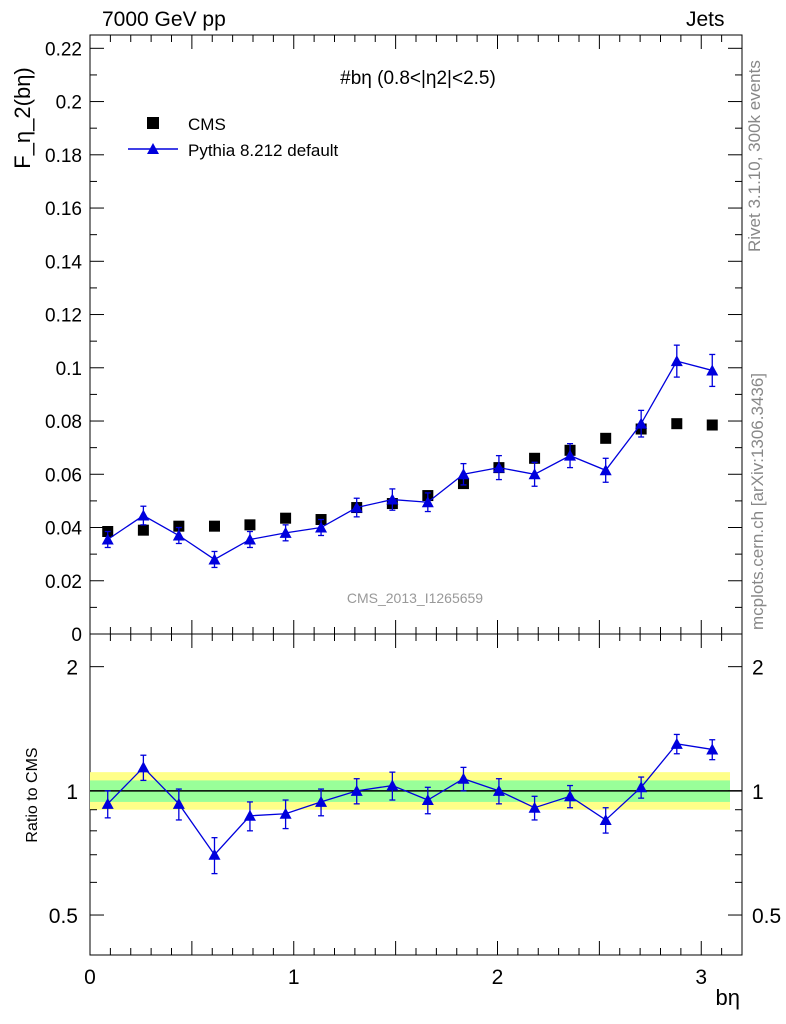  I want to click on ratio-y-tick-label-right: 0.5, so click(766, 916).